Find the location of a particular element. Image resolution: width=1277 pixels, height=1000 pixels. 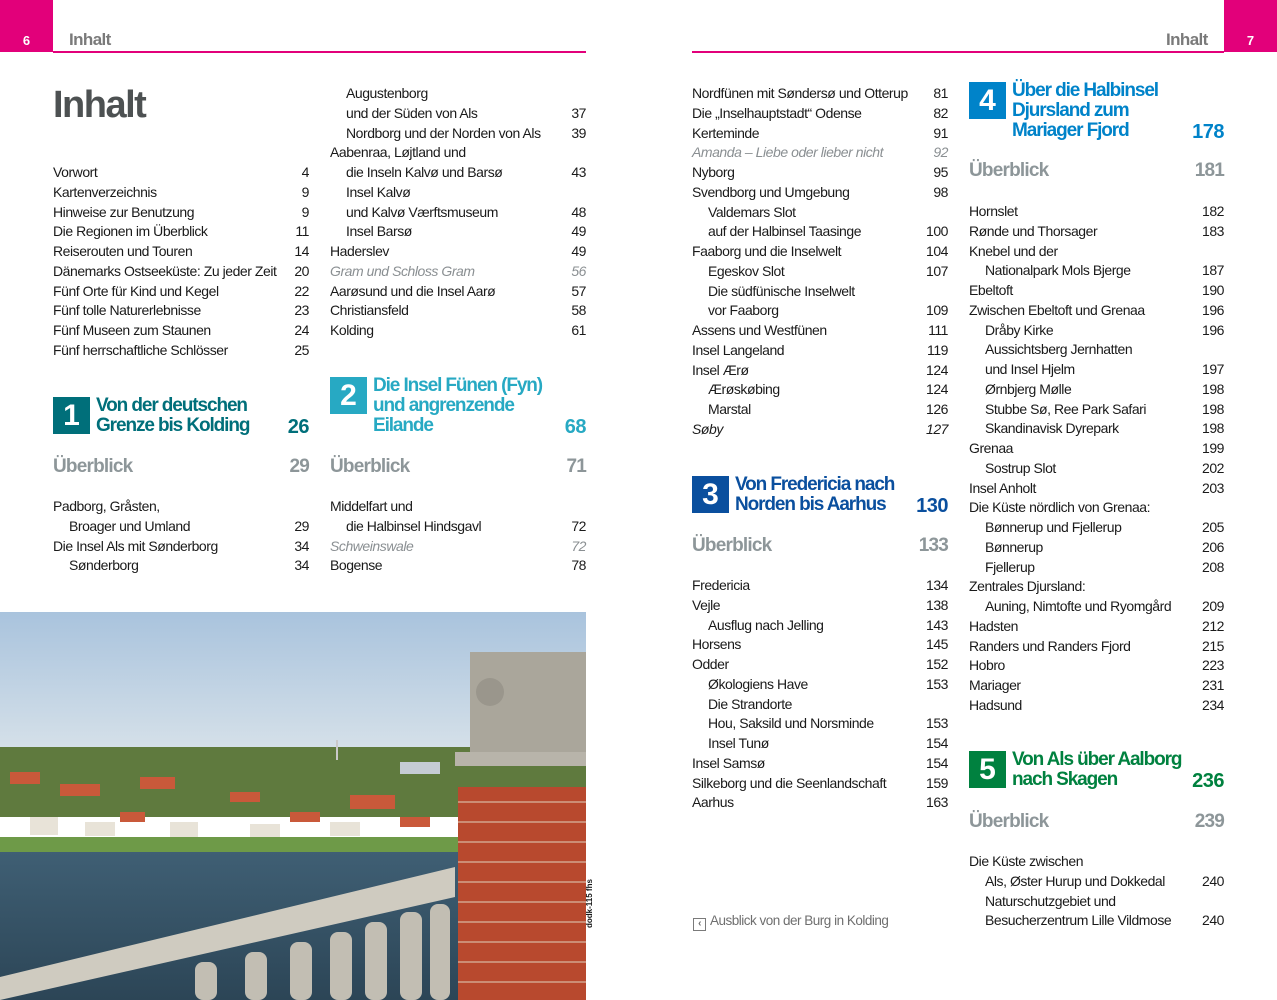

toc-entry: Middelfart und is located at coordinates (458, 507).